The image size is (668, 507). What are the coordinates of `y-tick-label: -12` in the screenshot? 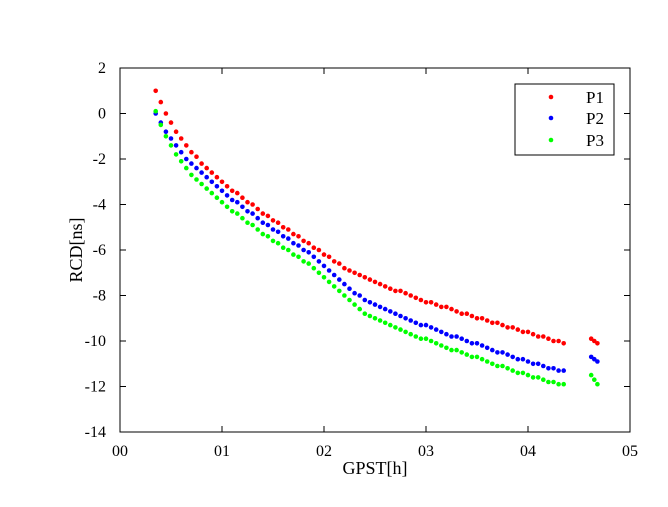 It's located at (95, 387).